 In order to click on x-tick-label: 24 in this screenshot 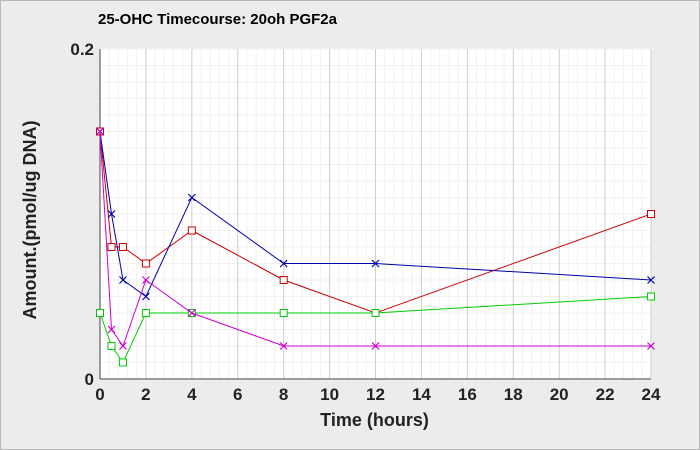, I will do `click(651, 394)`.